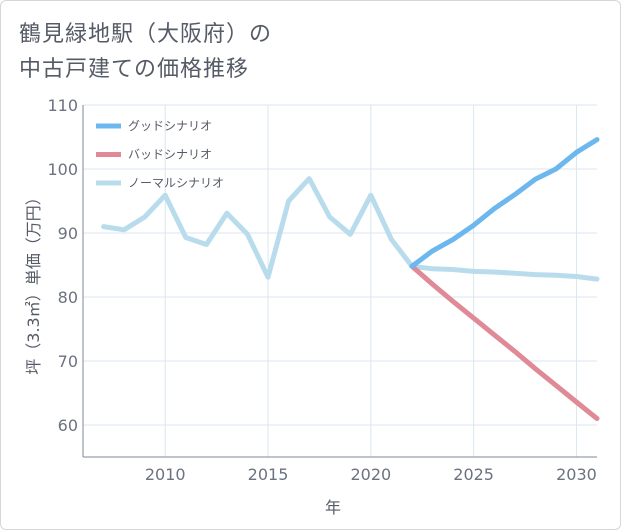 The image size is (621, 530). I want to click on legend-label-0: グッドシナリオ, so click(170, 126).